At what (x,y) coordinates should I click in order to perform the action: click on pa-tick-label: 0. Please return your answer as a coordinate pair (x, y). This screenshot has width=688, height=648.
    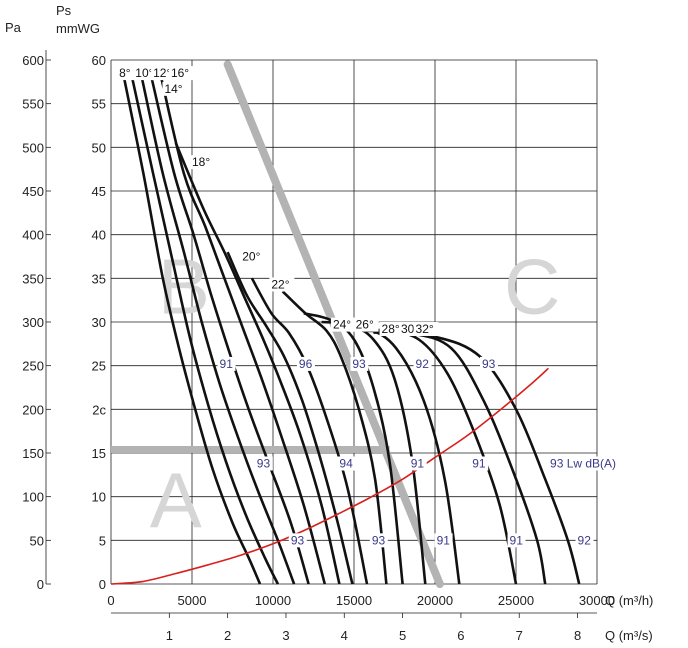
    Looking at the image, I should click on (40, 584).